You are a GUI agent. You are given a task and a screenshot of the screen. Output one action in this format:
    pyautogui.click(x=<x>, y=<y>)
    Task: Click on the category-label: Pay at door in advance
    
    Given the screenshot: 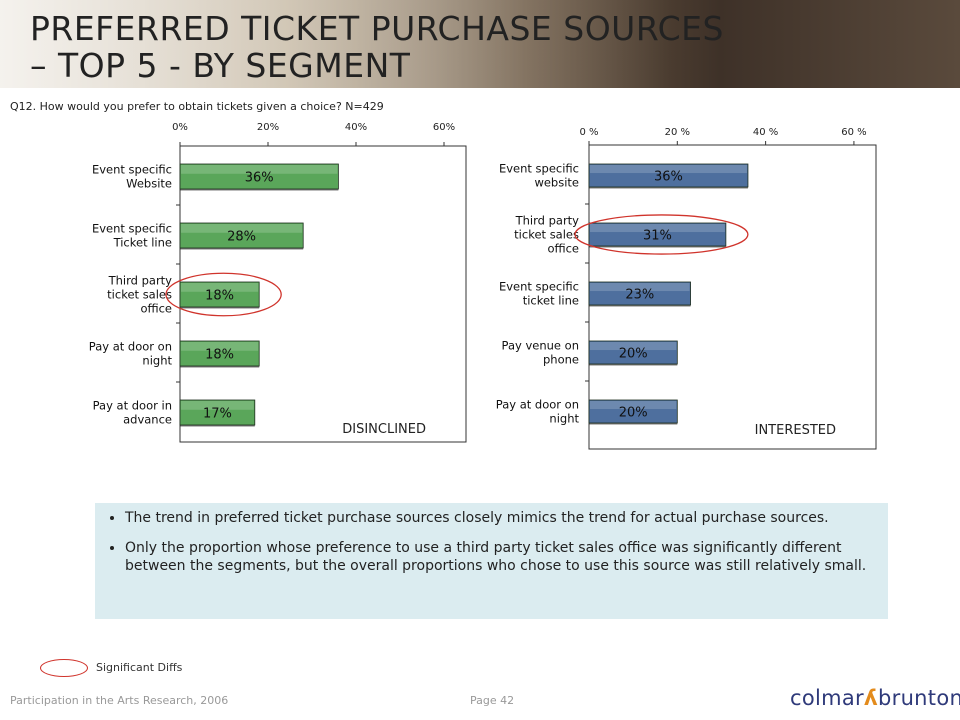 What is the action you would take?
    pyautogui.click(x=132, y=413)
    